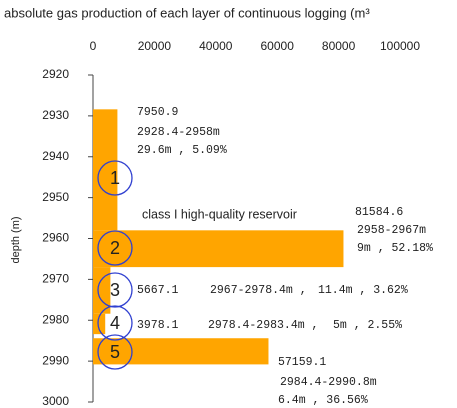 The height and width of the screenshot is (408, 457). Describe the element at coordinates (219, 214) in the screenshot. I see `annotation: class I high-quality reservoir` at that location.